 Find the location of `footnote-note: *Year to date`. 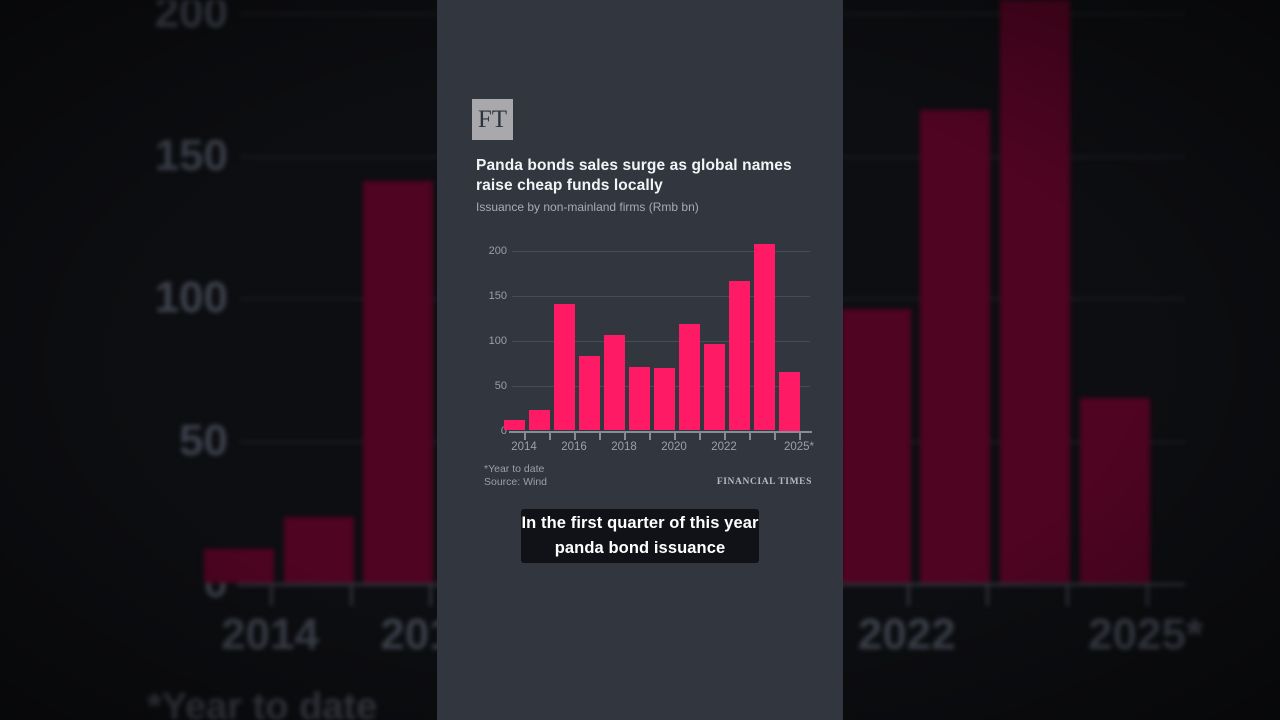

footnote-note: *Year to date is located at coordinates (514, 469).